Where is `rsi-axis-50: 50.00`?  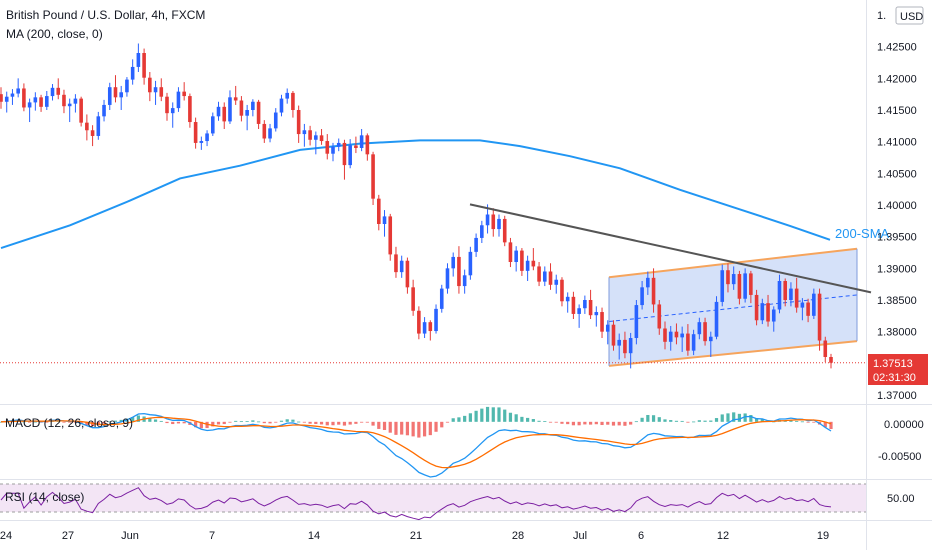 rsi-axis-50: 50.00 is located at coordinates (901, 499).